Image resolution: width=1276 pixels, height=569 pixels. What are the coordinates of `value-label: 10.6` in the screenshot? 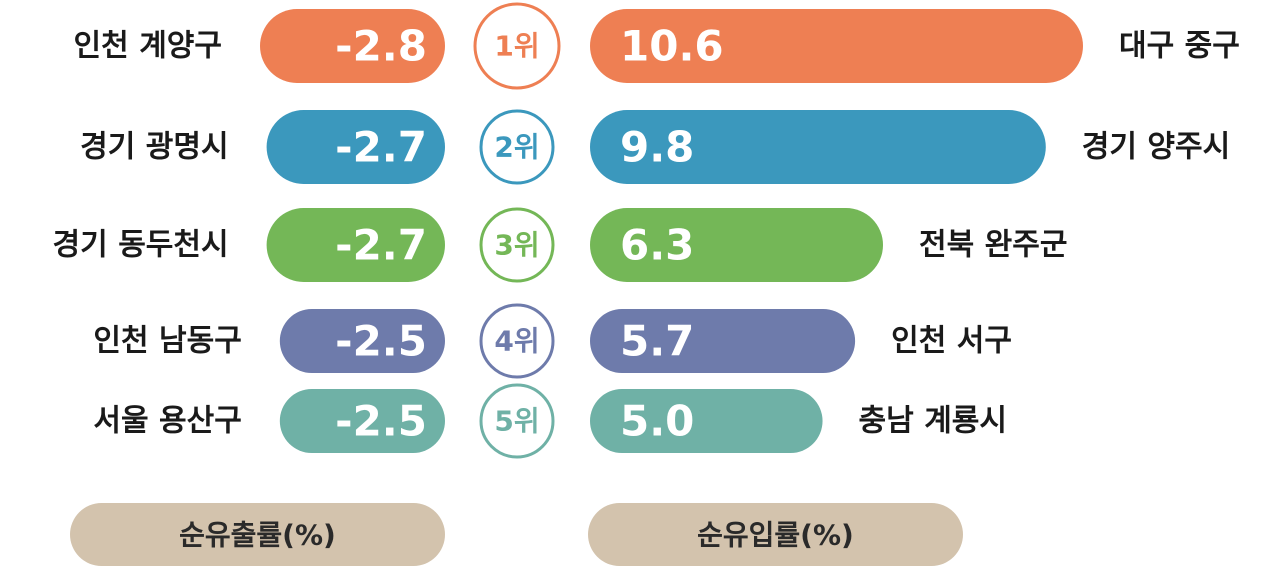 It's located at (672, 46).